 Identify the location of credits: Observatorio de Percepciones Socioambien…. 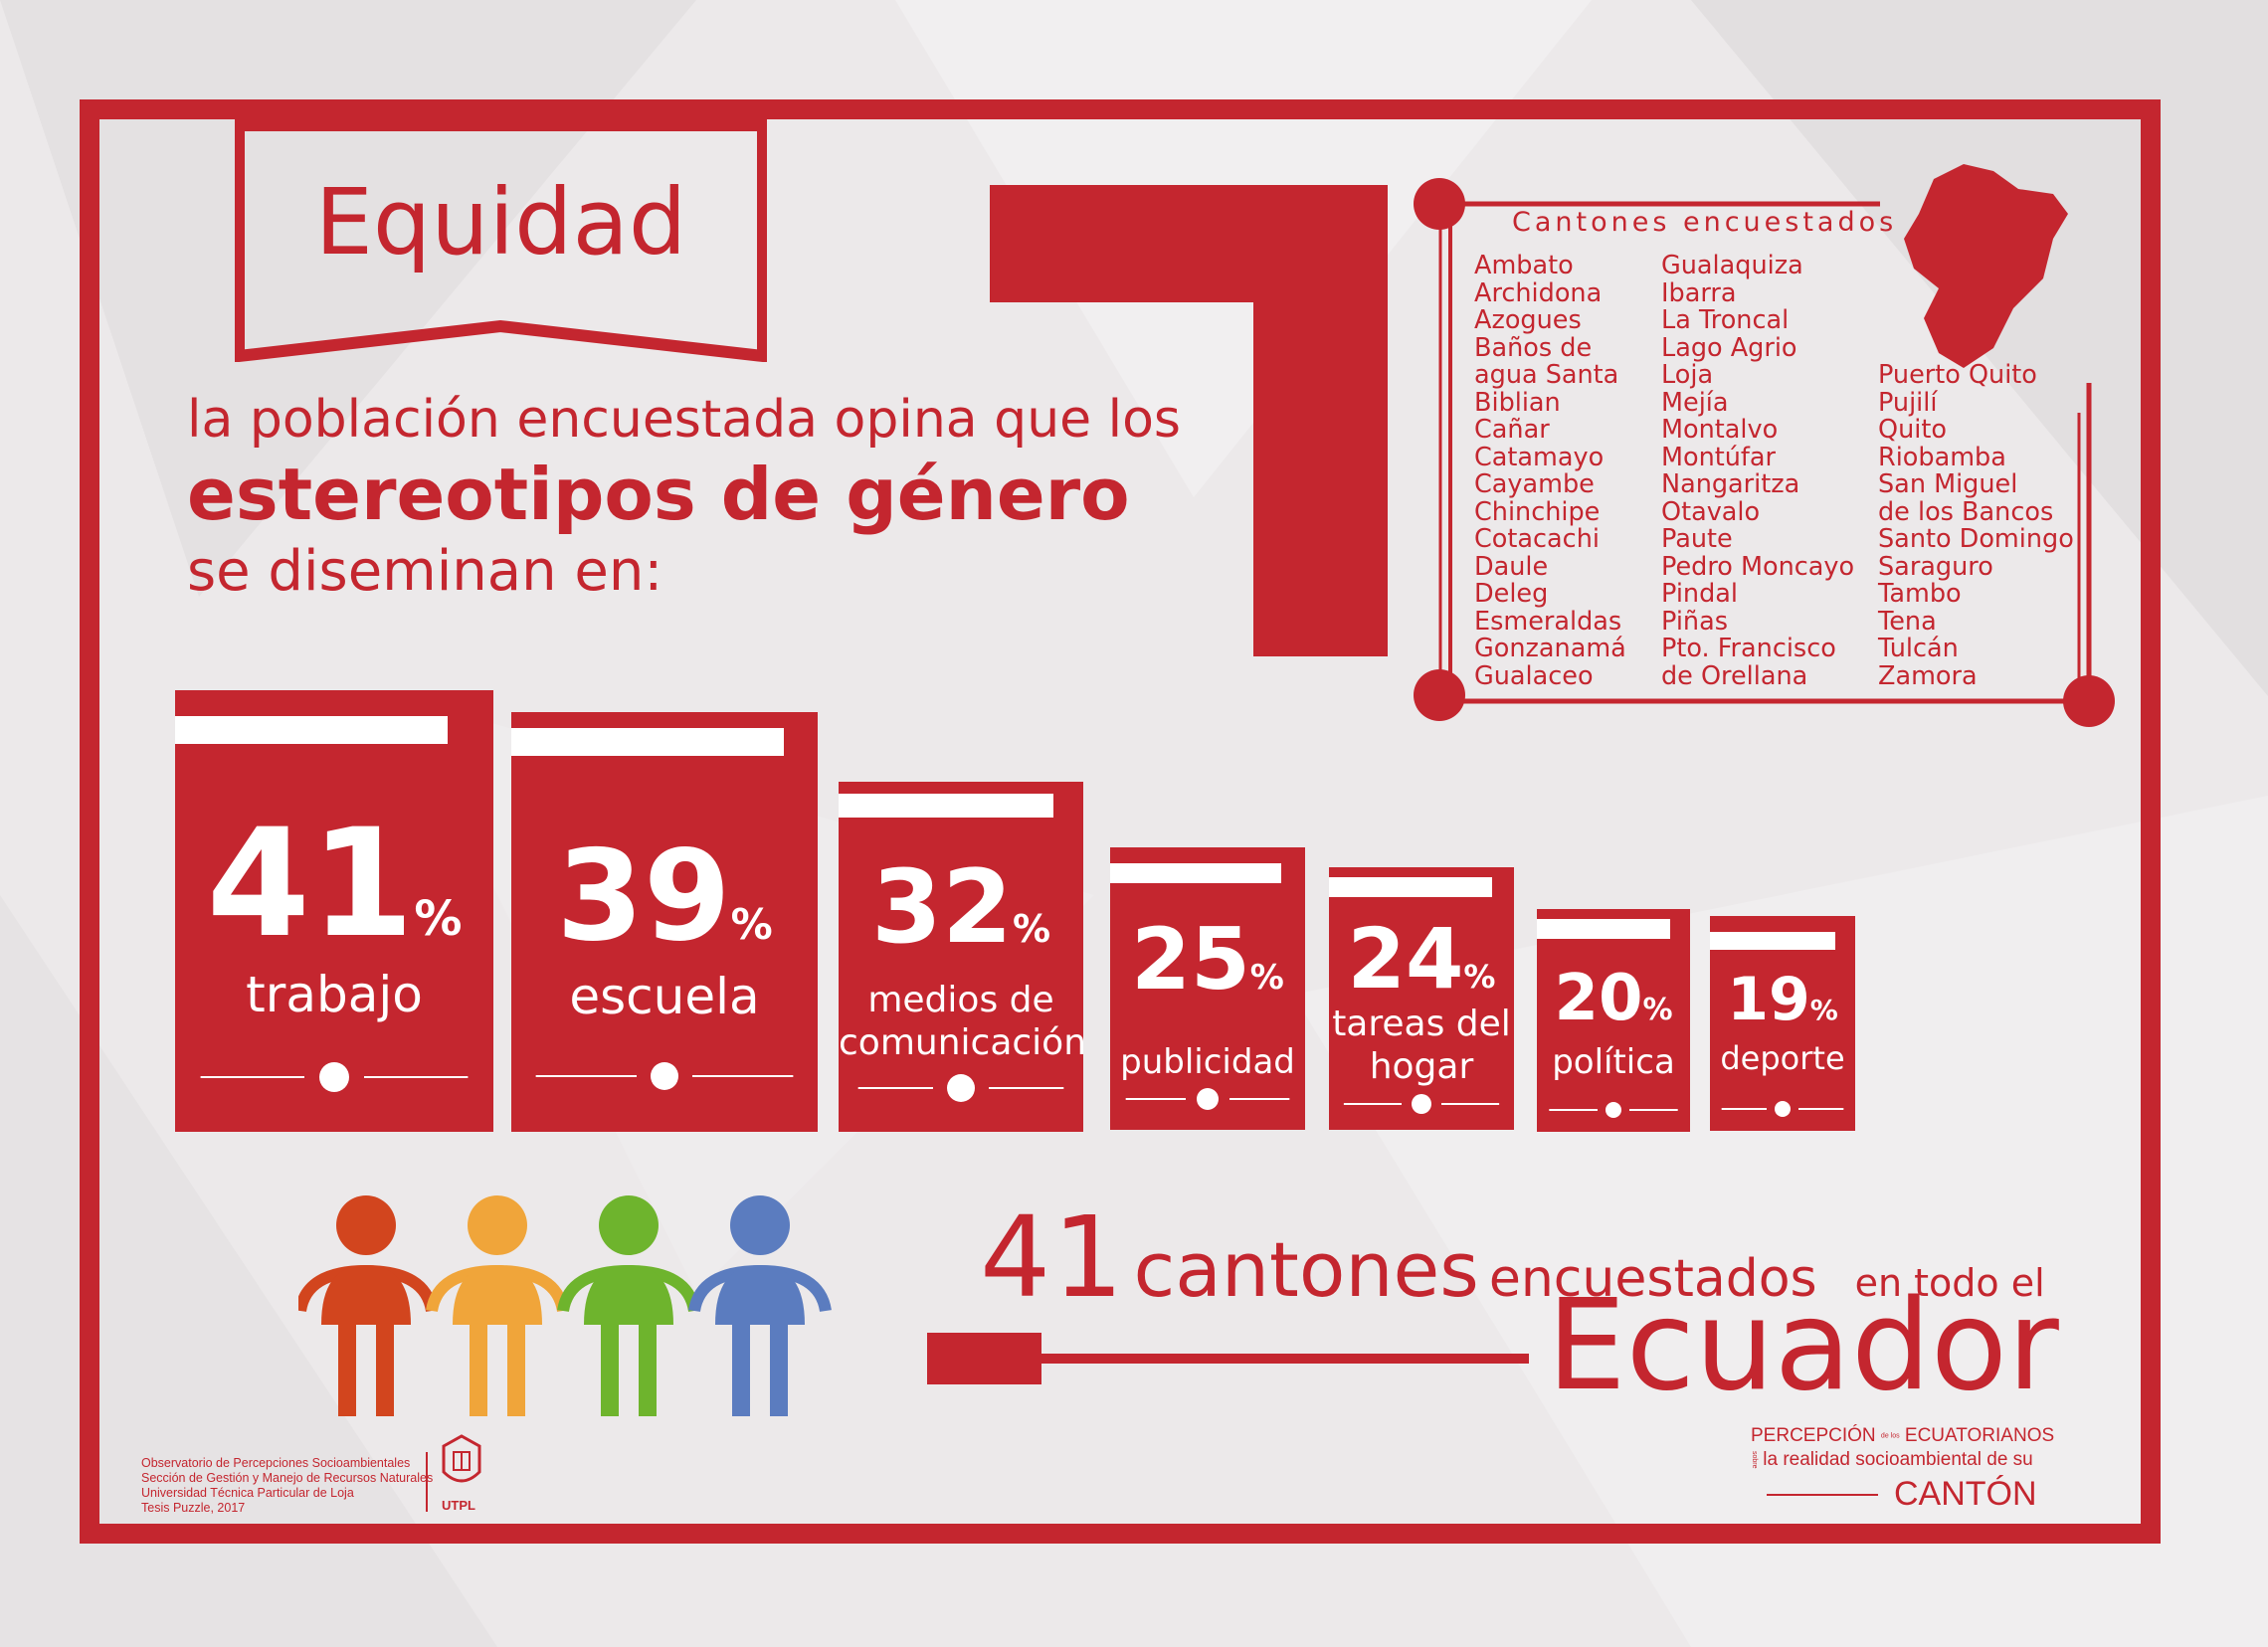
(287, 1486).